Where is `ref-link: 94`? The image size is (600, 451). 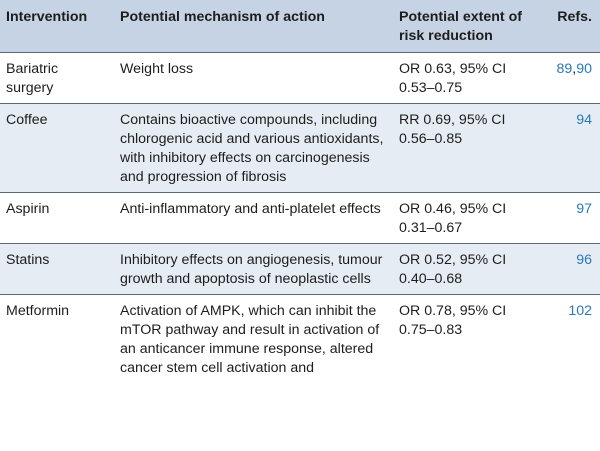
ref-link: 94 is located at coordinates (584, 120).